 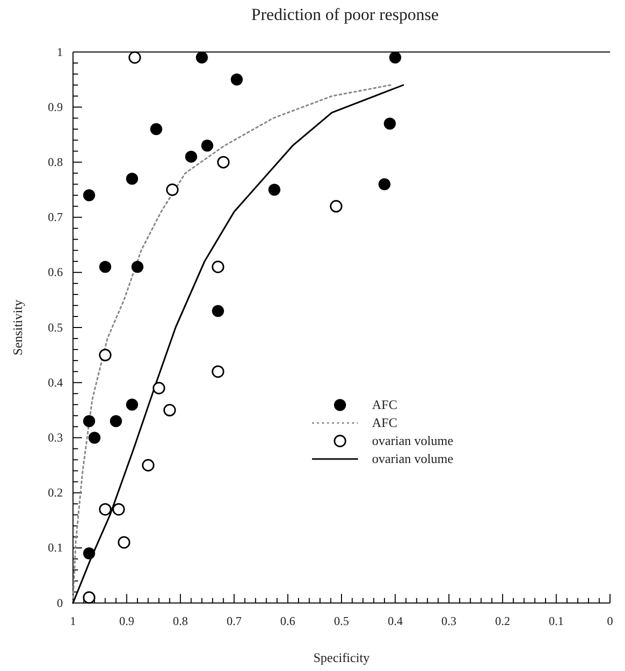 What do you see at coordinates (55, 327) in the screenshot?
I see `y-tick-label: 0.5` at bounding box center [55, 327].